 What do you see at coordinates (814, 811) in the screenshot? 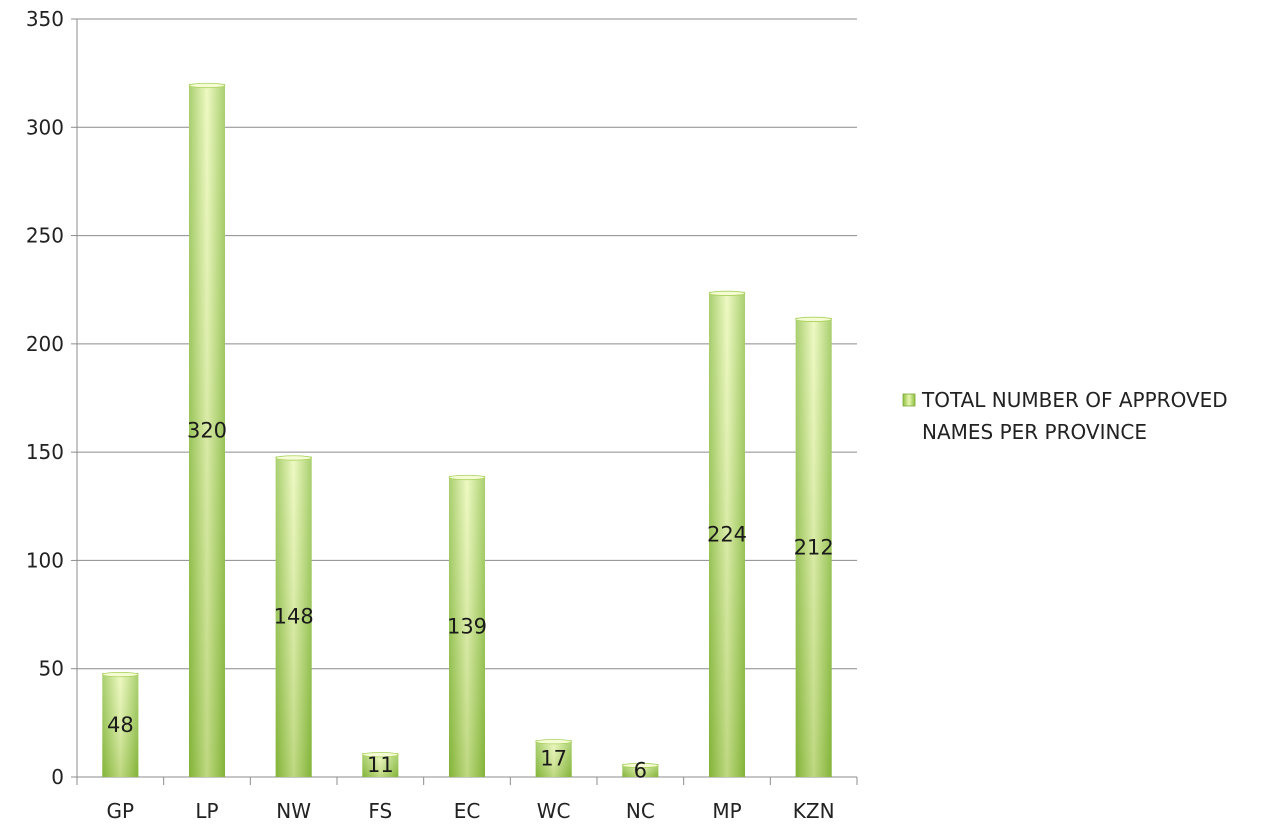
I see `x-tick-label-kzn: KZN` at bounding box center [814, 811].